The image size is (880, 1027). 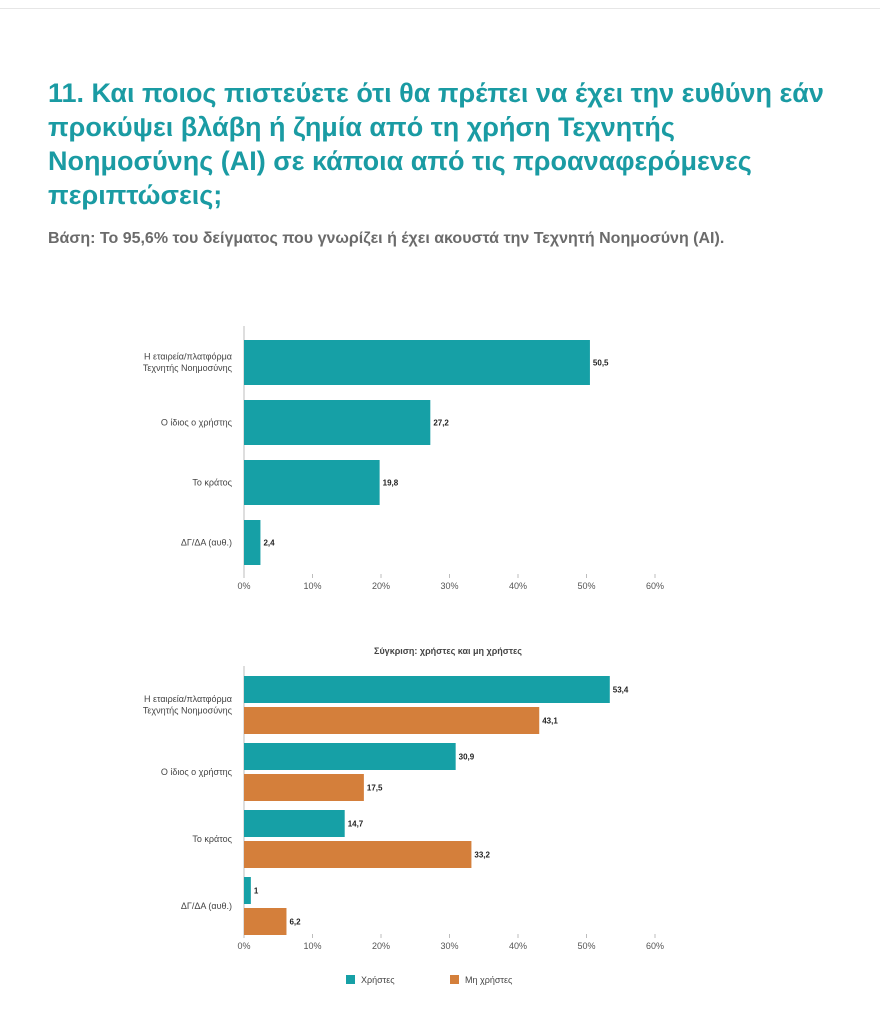 I want to click on legend-label: Χρήστες, so click(x=378, y=980).